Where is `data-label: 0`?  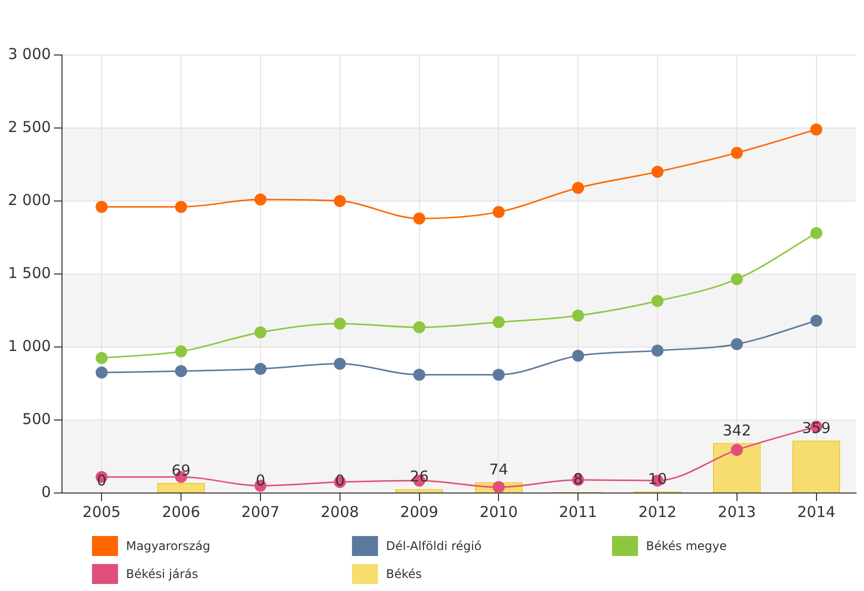
data-label: 0 is located at coordinates (340, 480).